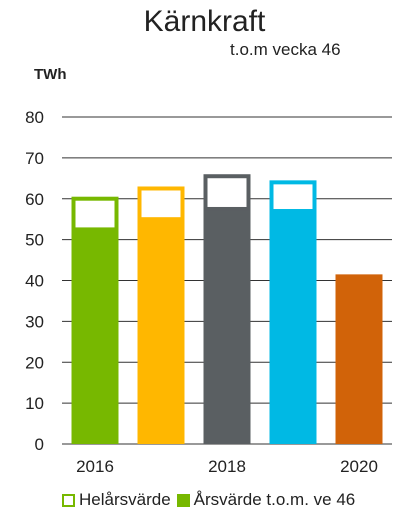 The image size is (409, 514). Describe the element at coordinates (285, 49) in the screenshot. I see `chart-subtitle: t.o.m vecka 46` at that location.